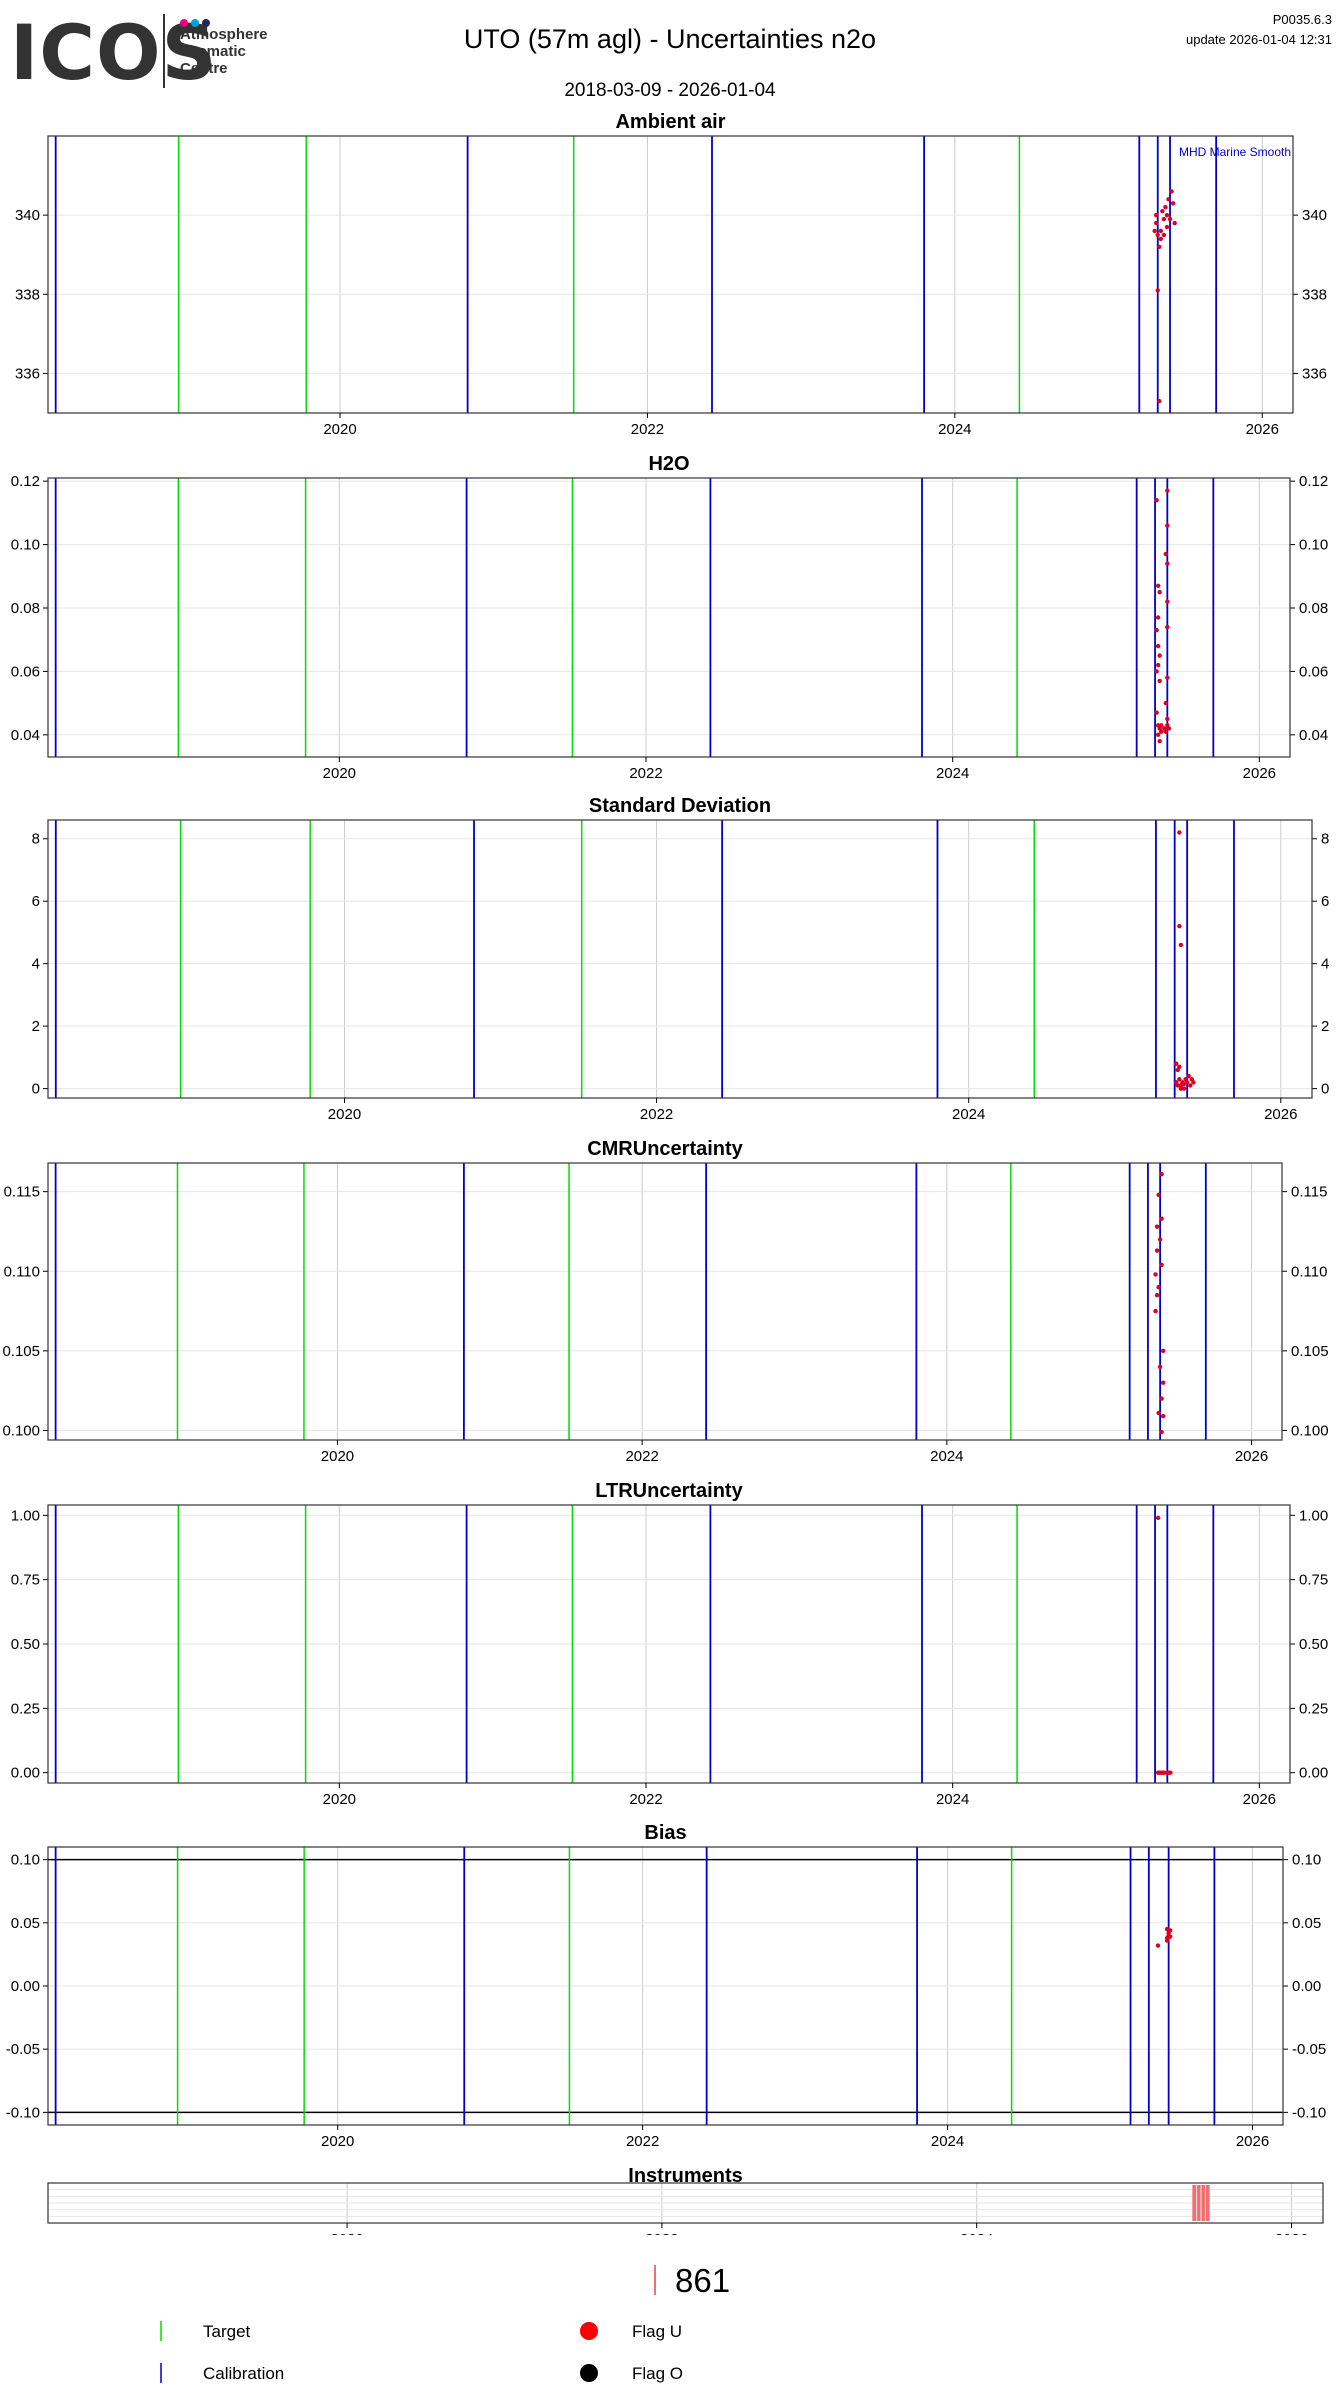 The image size is (1340, 2400). What do you see at coordinates (1309, 2112) in the screenshot?
I see `y-tick-label-right: -0.10` at bounding box center [1309, 2112].